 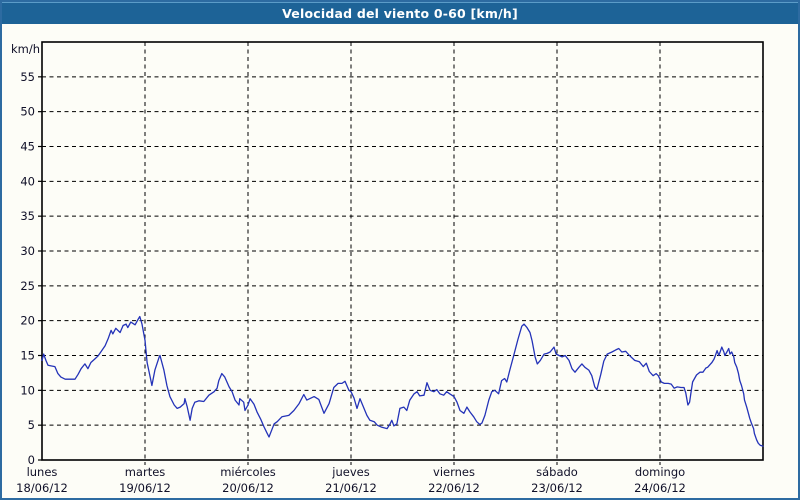 What do you see at coordinates (454, 472) in the screenshot?
I see `x-day-label: viernes` at bounding box center [454, 472].